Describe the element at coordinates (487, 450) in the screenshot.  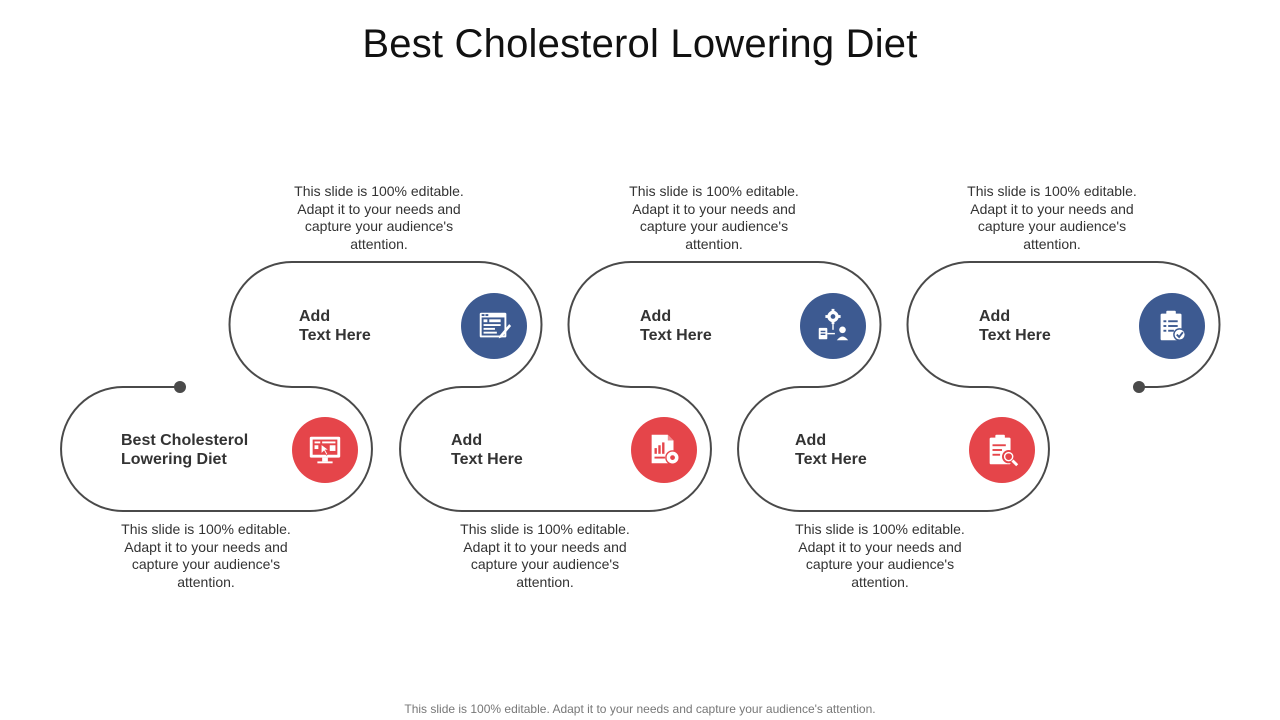
I see `step-3-label: Add Text Here` at that location.